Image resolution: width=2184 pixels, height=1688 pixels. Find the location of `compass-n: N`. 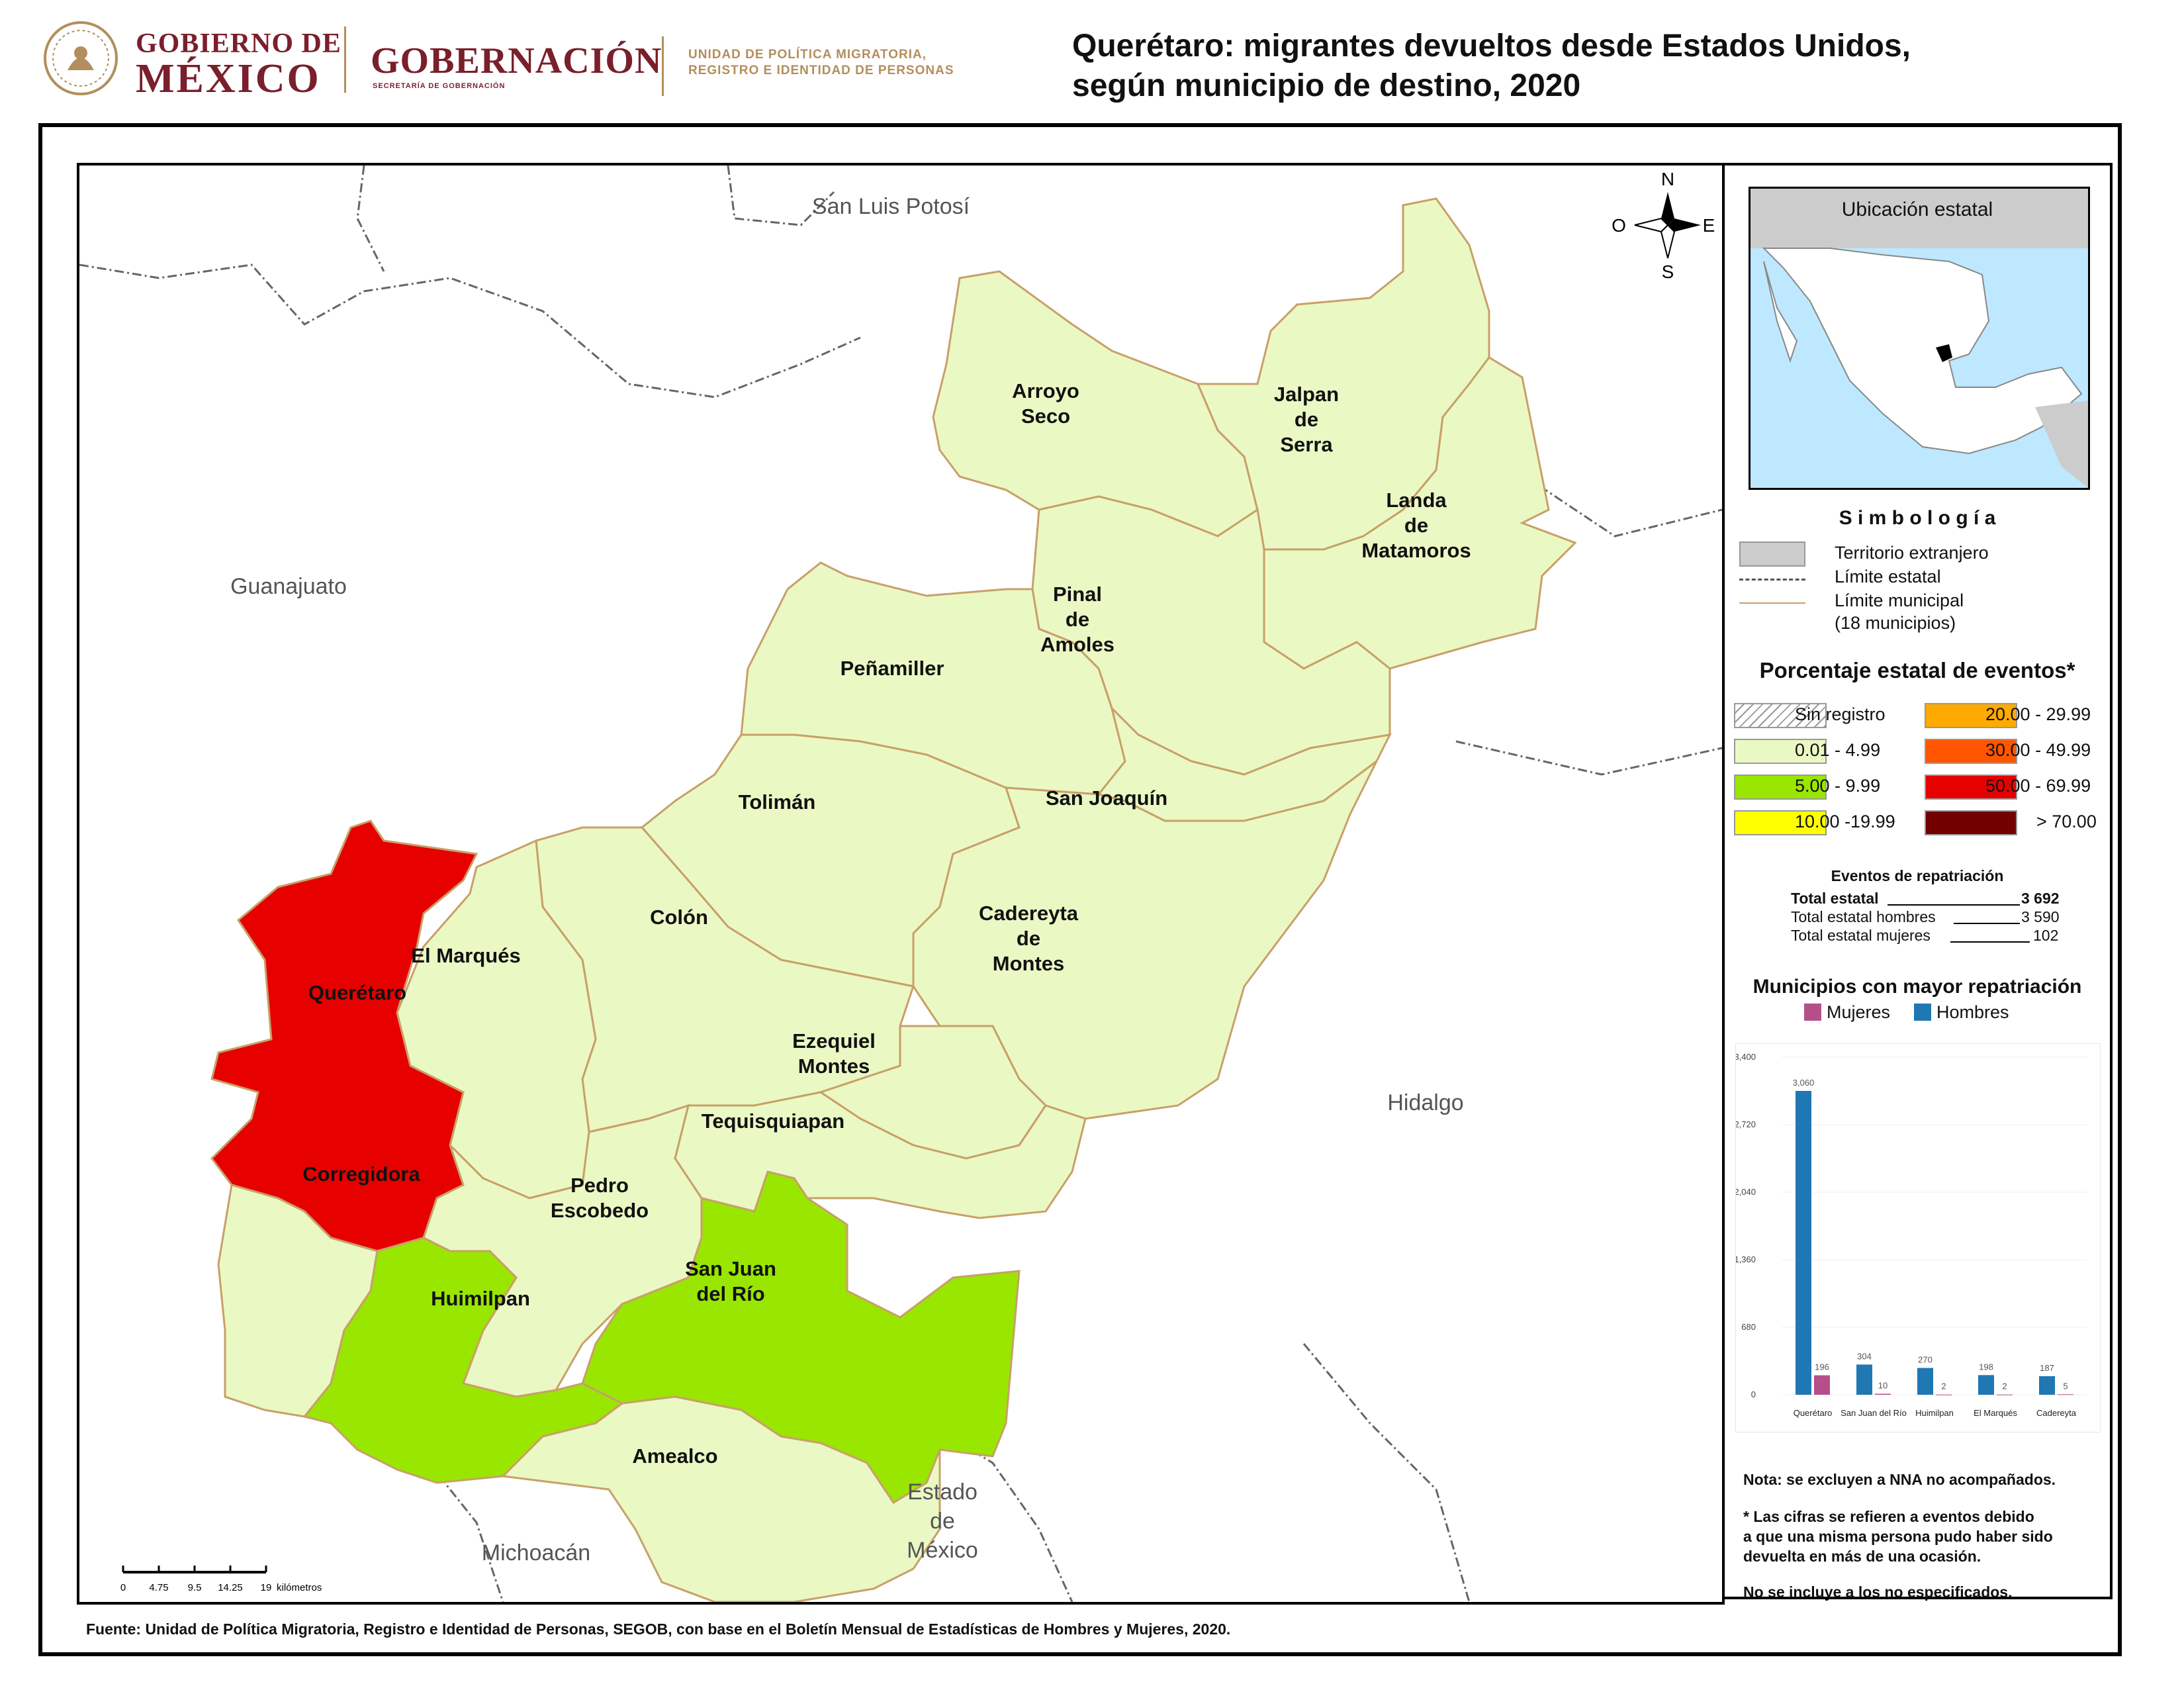

compass-n: N is located at coordinates (1667, 179).